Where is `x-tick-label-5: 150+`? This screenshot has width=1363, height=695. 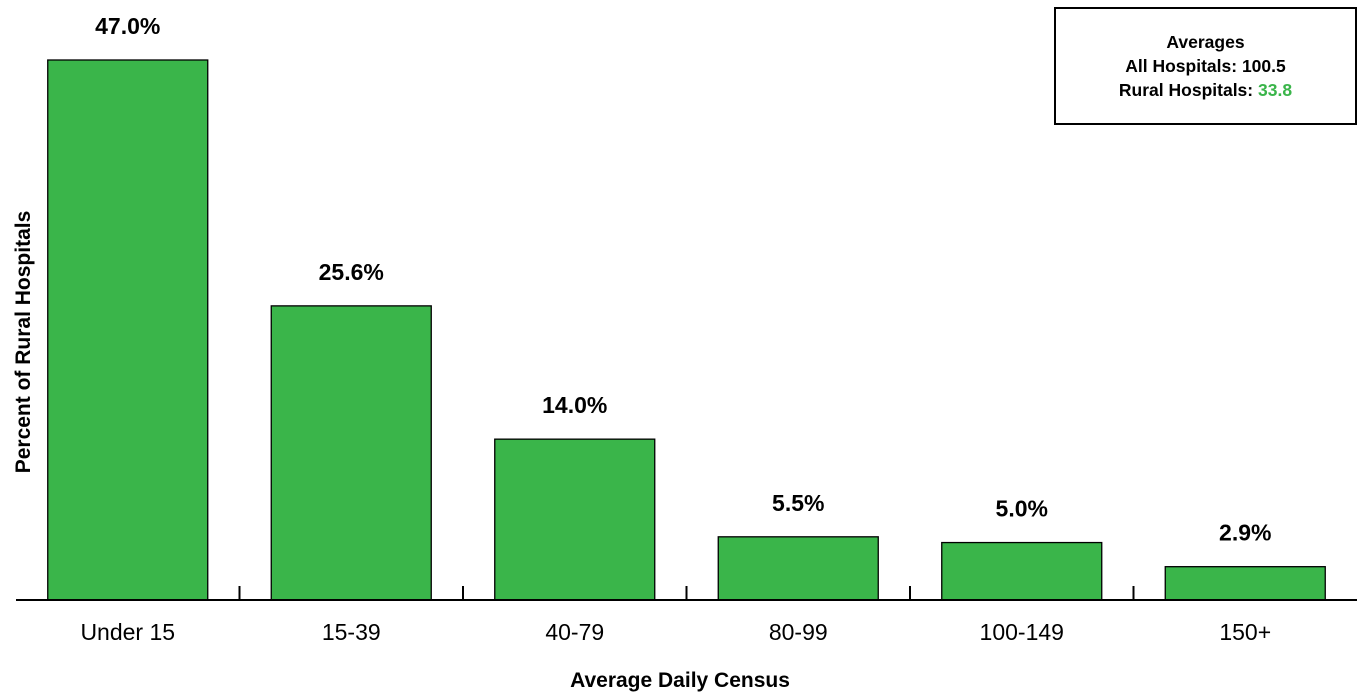 x-tick-label-5: 150+ is located at coordinates (1245, 632).